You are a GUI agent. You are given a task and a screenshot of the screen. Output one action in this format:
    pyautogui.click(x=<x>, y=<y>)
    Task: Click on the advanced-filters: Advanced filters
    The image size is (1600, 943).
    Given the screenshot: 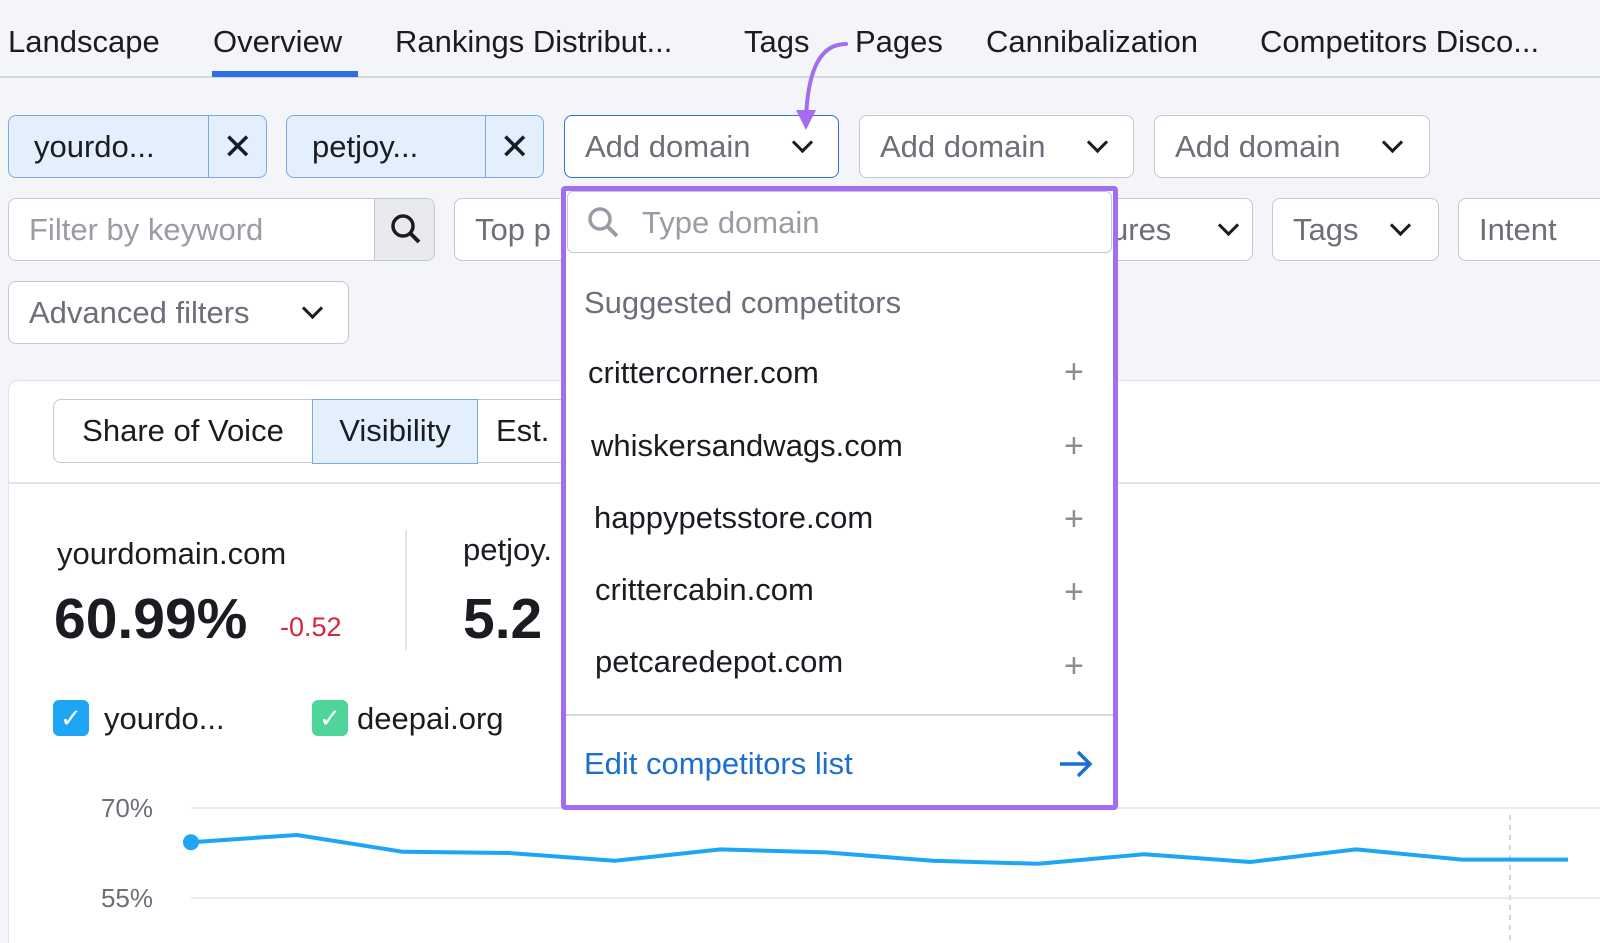 What is the action you would take?
    pyautogui.click(x=178, y=312)
    